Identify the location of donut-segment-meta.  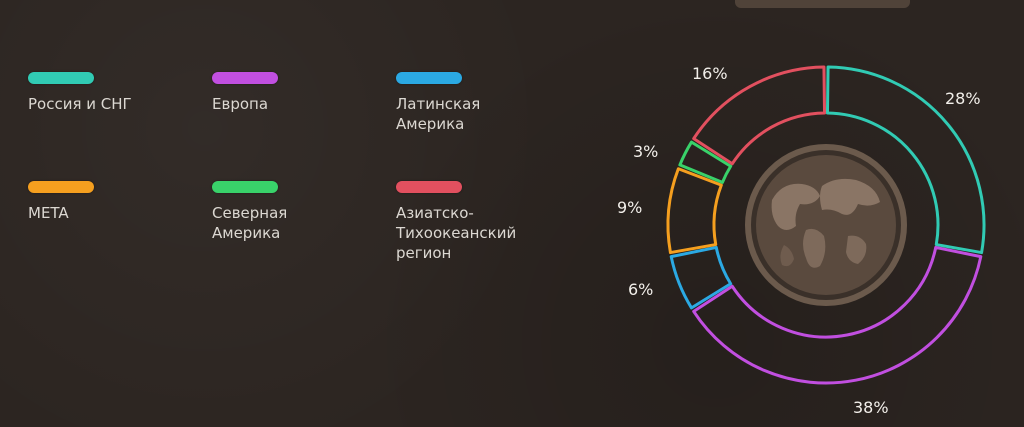
(694, 211).